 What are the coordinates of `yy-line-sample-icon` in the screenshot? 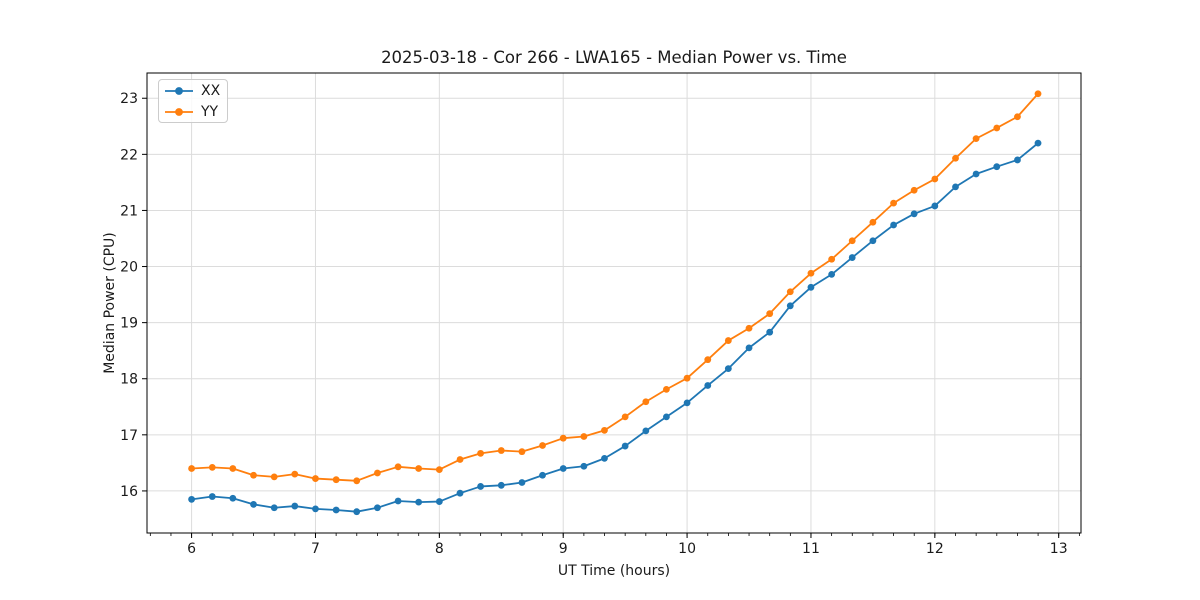 It's located at (179, 111).